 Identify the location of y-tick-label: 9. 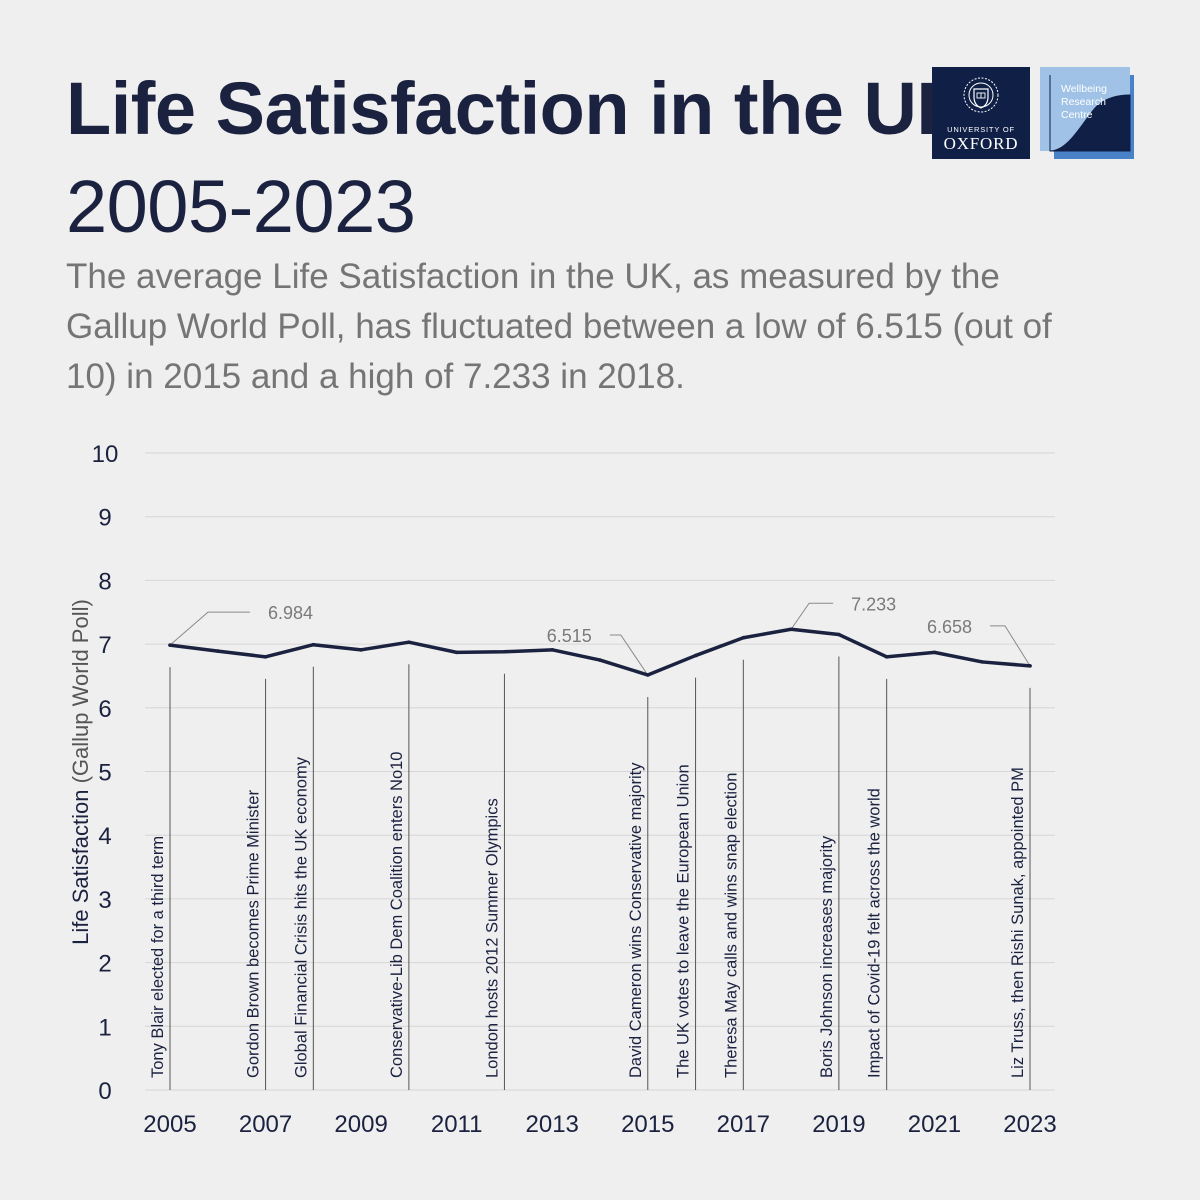
(104, 518).